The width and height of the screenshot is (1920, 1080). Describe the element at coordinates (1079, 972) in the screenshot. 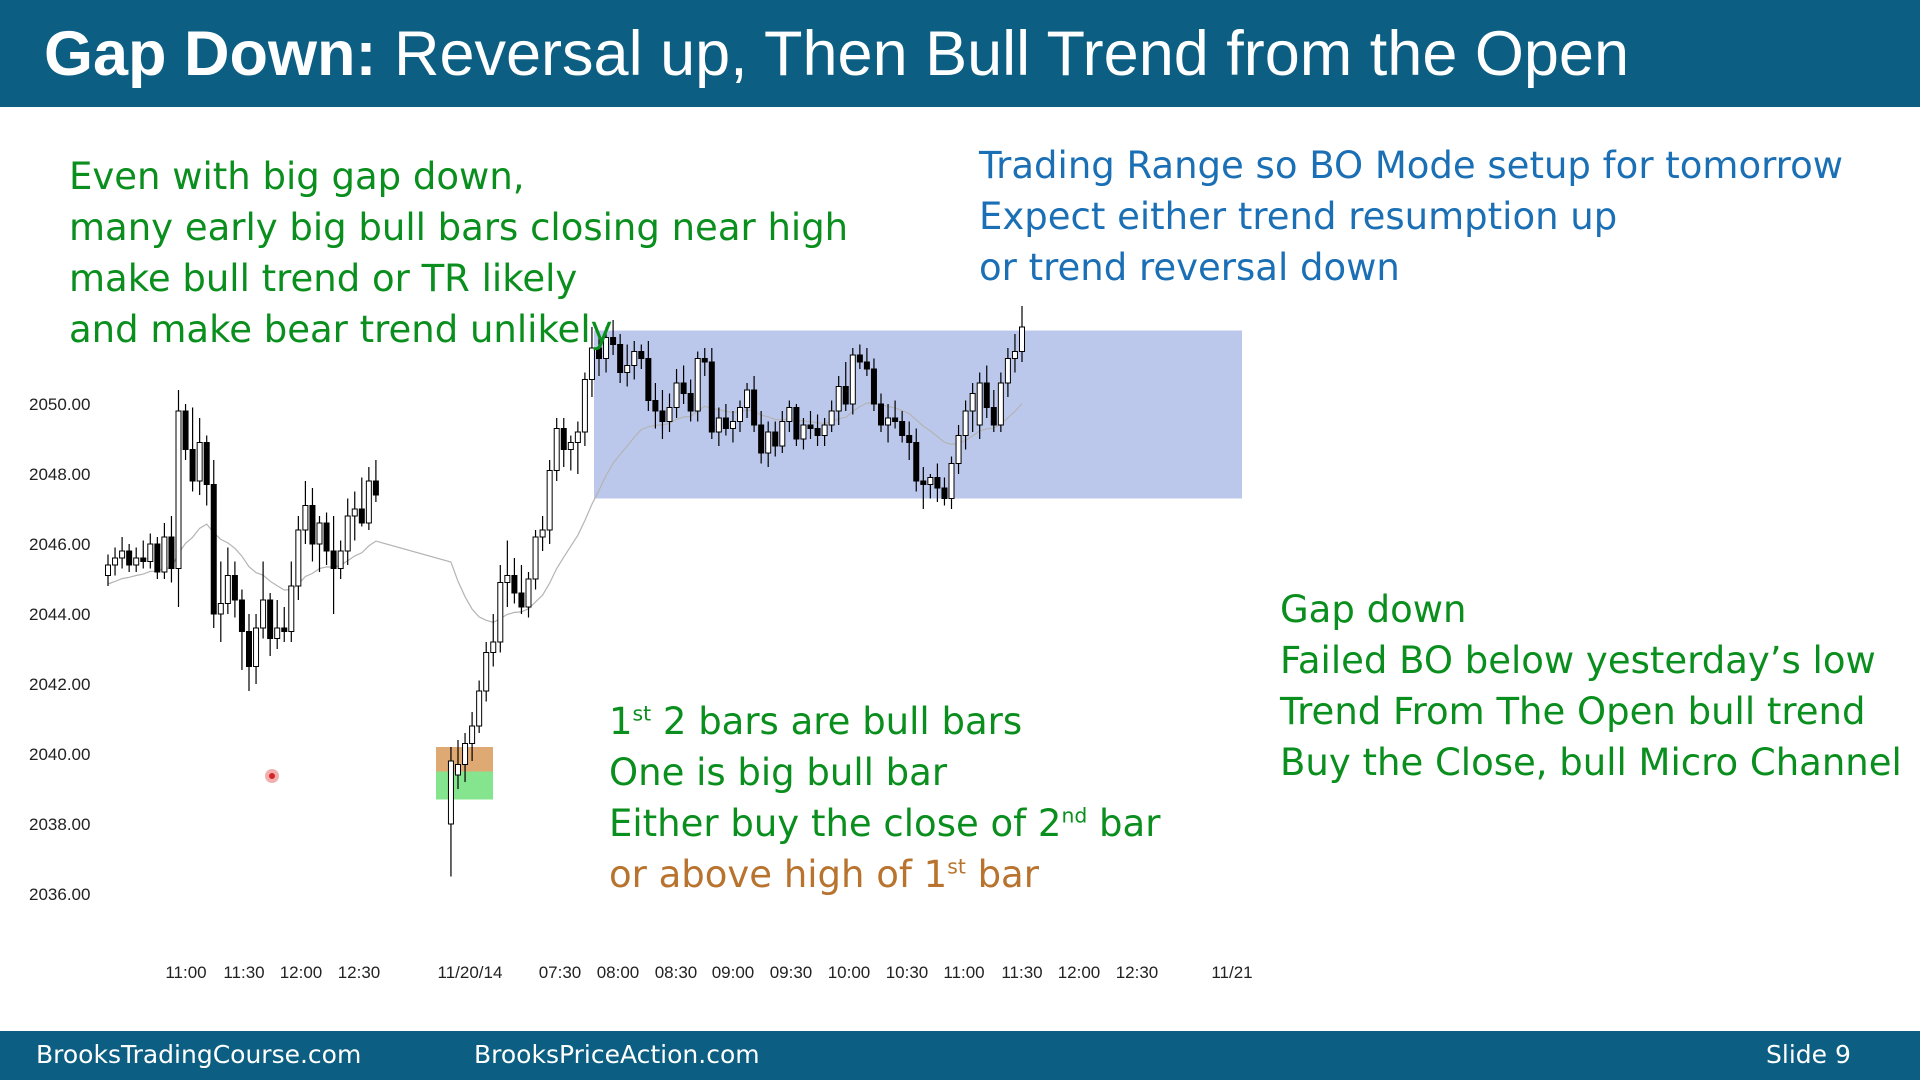

I see `x-tick-label: 12:00` at that location.